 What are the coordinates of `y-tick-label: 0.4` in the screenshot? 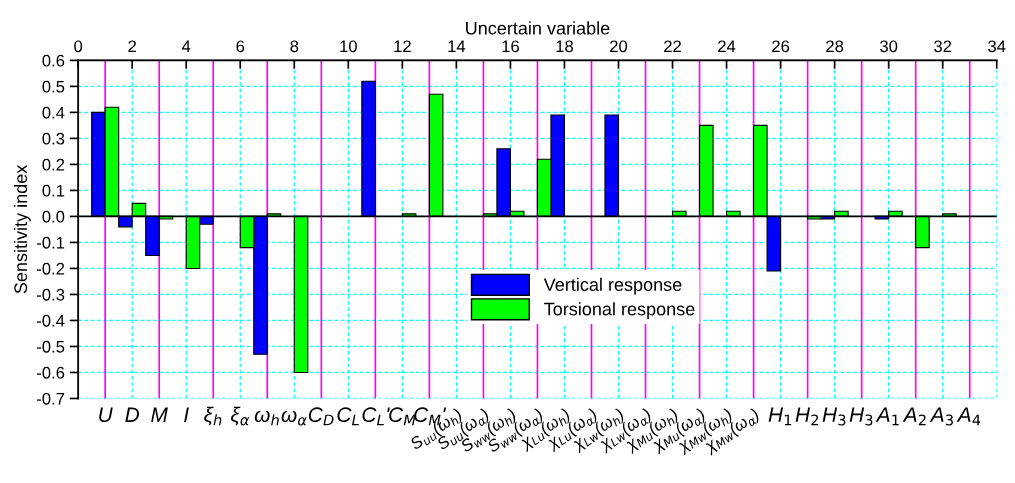 It's located at (53, 112).